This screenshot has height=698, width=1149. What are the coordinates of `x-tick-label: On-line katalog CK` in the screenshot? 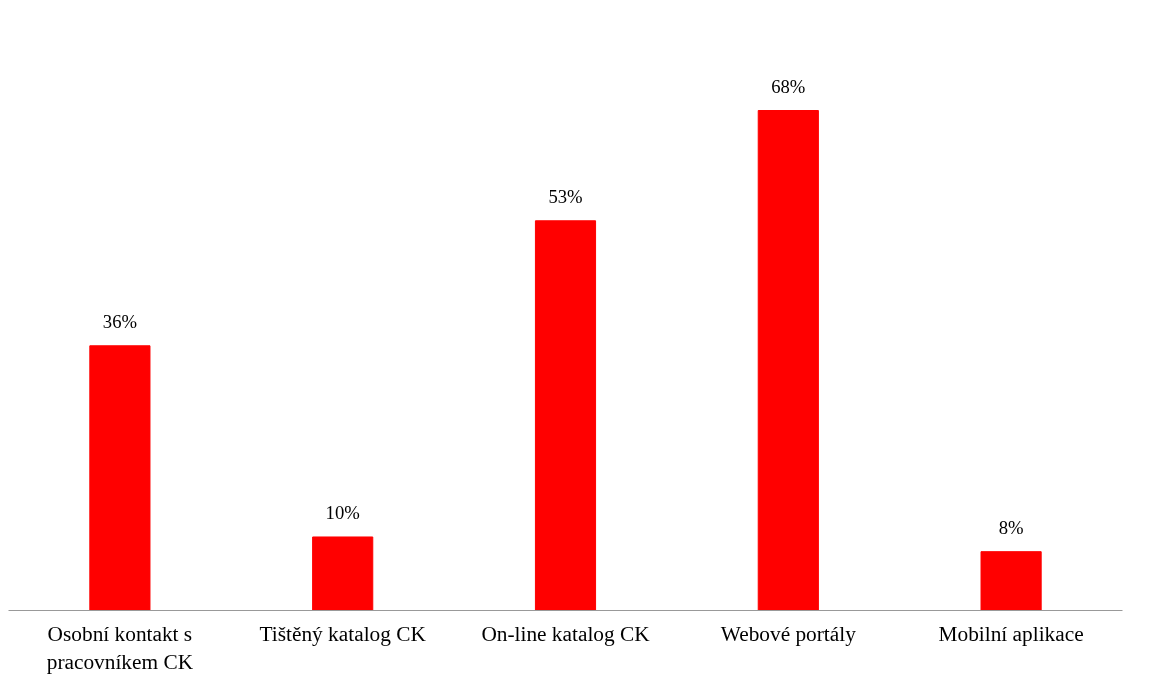 It's located at (566, 633).